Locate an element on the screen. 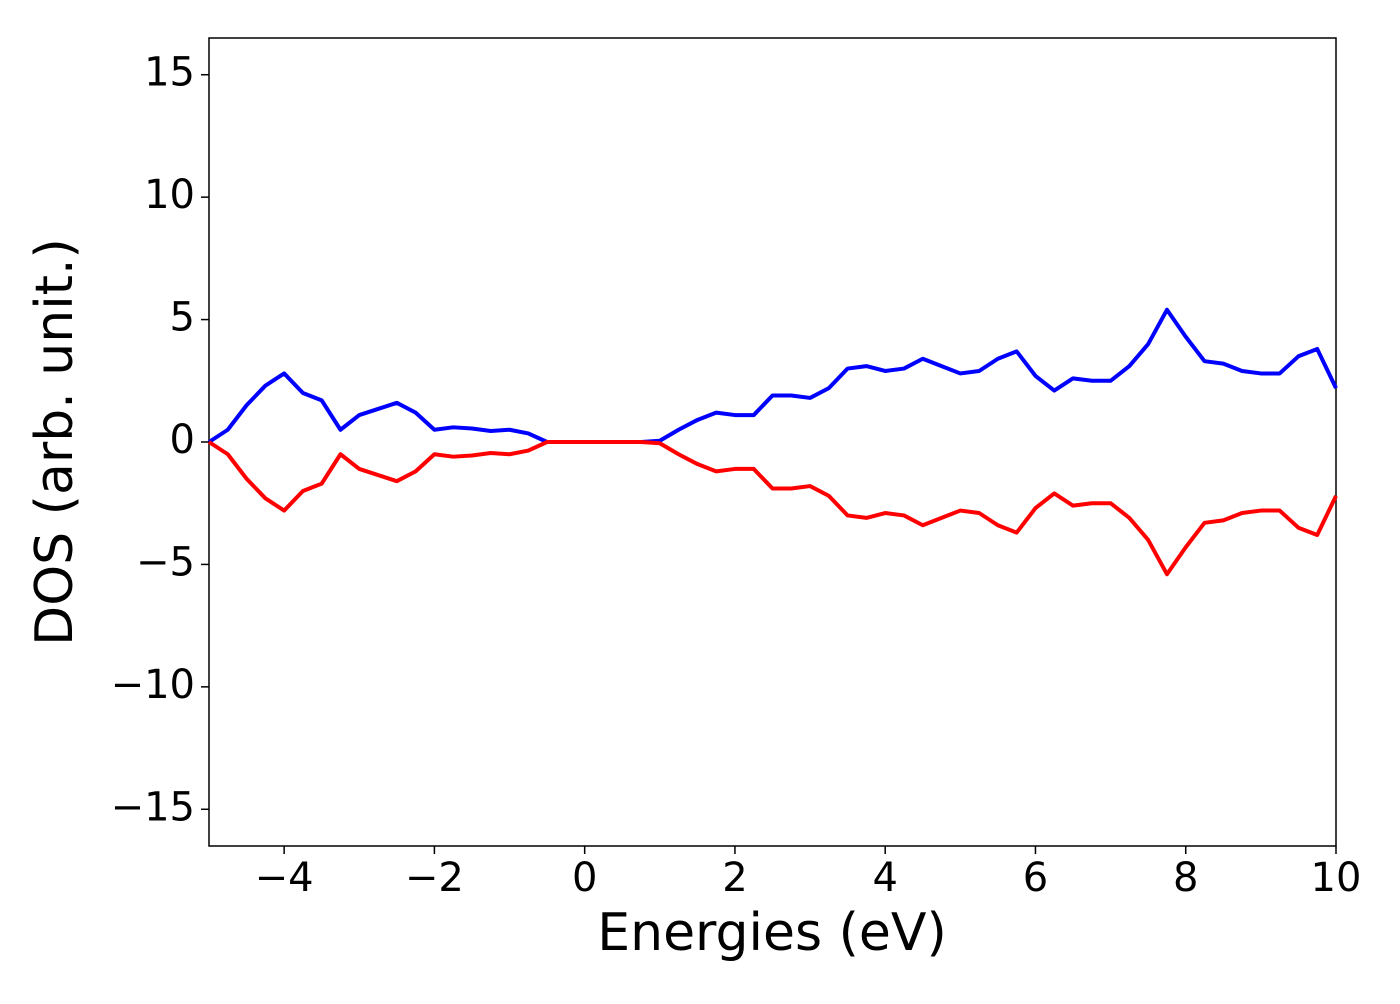  x-tick-label: 6 is located at coordinates (1035, 878).